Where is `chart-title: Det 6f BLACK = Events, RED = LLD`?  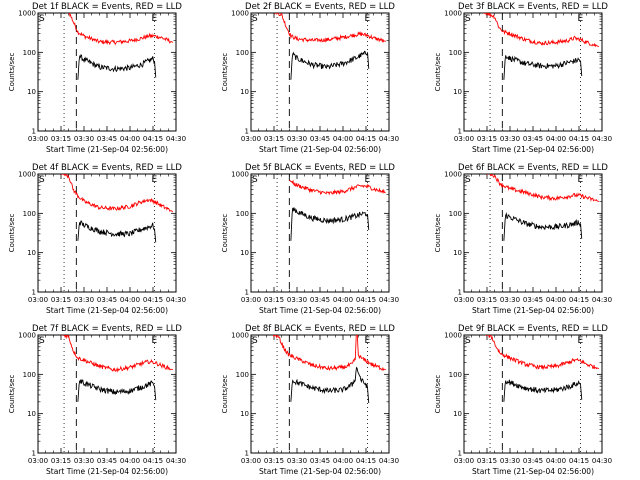 chart-title: Det 6f BLACK = Events, RED = LLD is located at coordinates (533, 168).